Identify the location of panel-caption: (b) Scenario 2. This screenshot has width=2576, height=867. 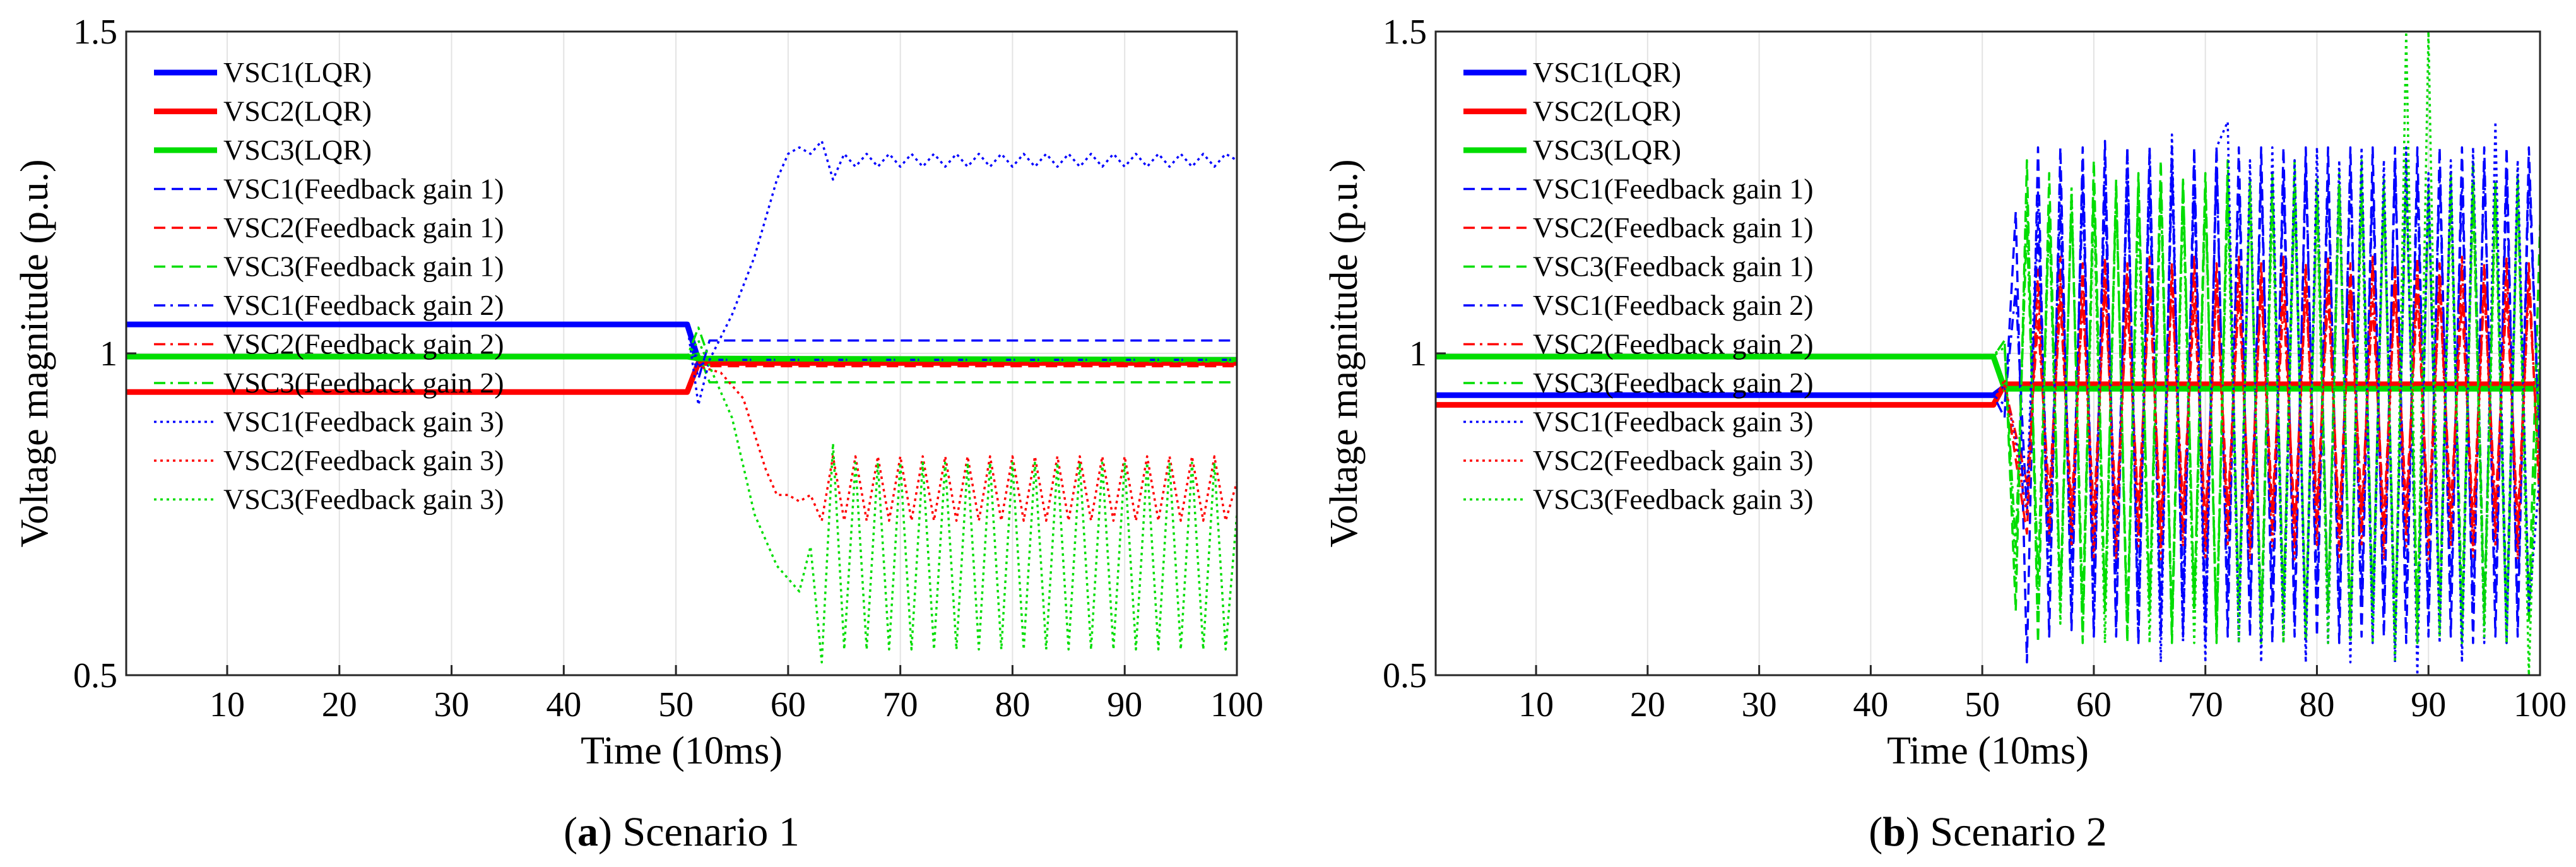
(1988, 832).